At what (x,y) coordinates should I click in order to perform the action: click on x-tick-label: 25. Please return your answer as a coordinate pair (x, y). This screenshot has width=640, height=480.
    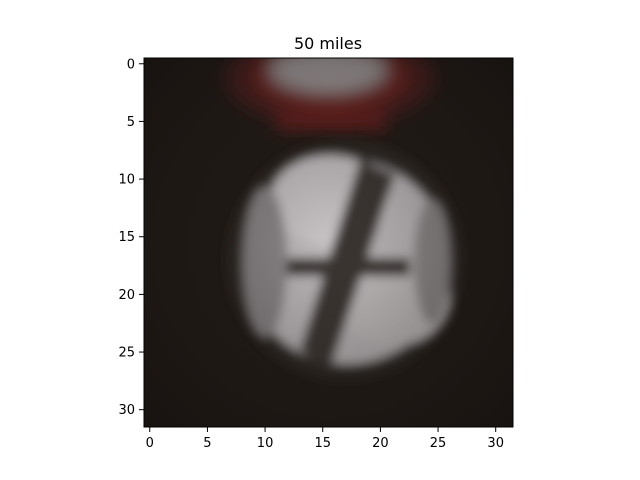
    Looking at the image, I should click on (438, 443).